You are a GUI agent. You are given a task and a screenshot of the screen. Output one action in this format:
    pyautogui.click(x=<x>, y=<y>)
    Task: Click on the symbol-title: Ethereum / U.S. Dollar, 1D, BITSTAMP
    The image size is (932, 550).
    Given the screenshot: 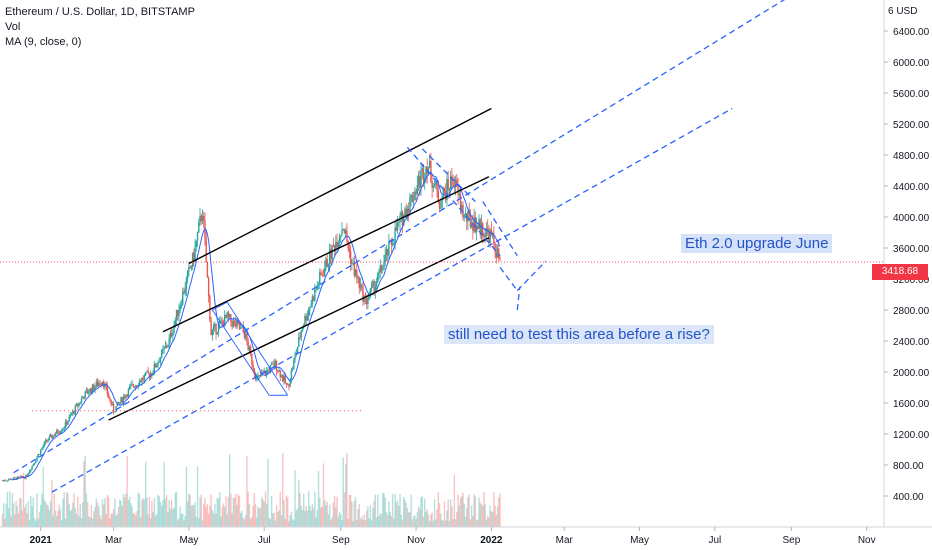 What is the action you would take?
    pyautogui.click(x=100, y=12)
    